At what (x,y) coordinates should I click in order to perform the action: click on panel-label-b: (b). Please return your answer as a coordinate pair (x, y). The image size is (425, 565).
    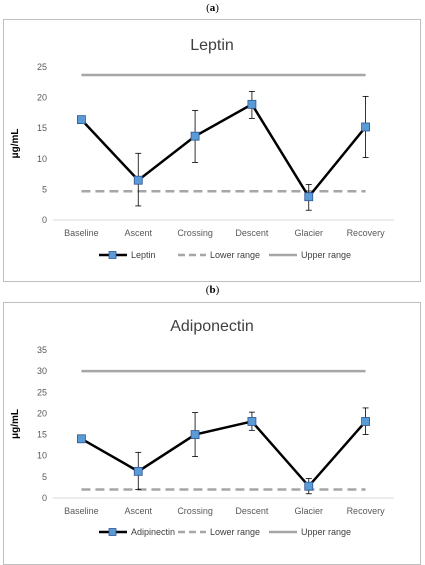
    Looking at the image, I should click on (212, 290).